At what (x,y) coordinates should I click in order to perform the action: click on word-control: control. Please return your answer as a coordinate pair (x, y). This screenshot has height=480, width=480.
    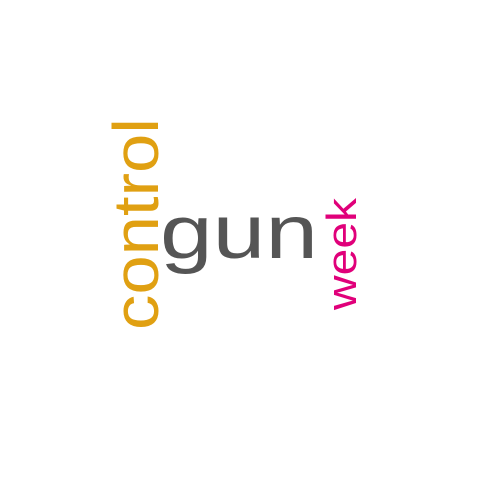
    Looking at the image, I should click on (136, 224).